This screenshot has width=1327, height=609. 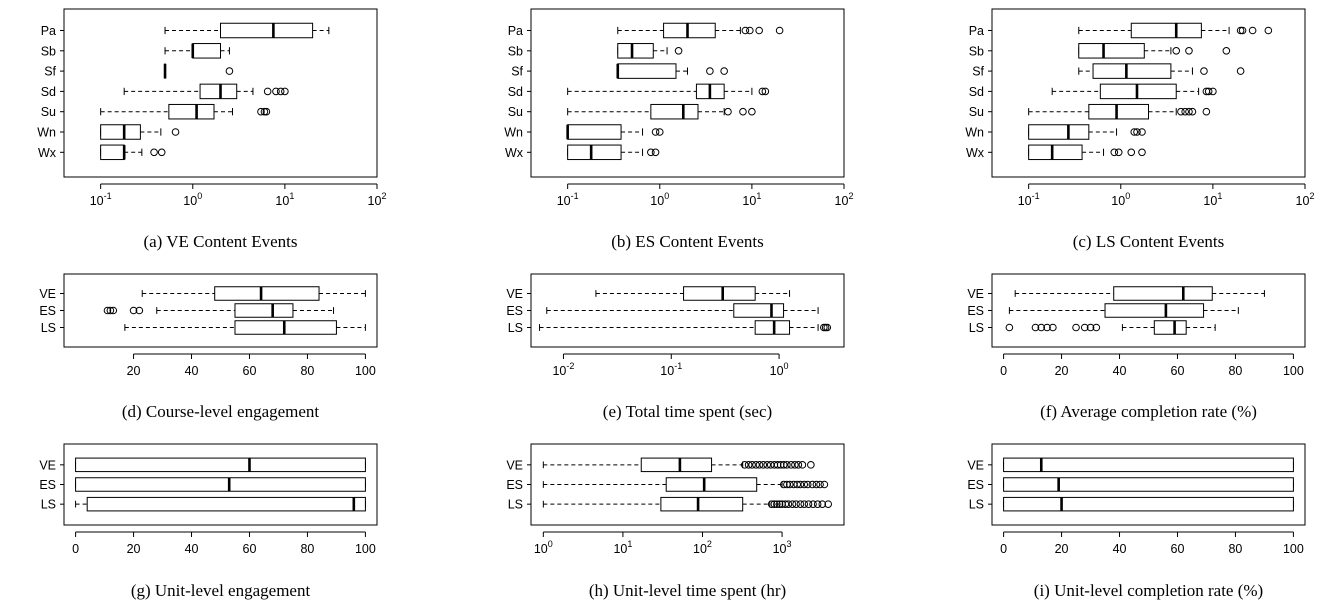 What do you see at coordinates (582, 152) in the screenshot?
I see `series-wx: Wx` at bounding box center [582, 152].